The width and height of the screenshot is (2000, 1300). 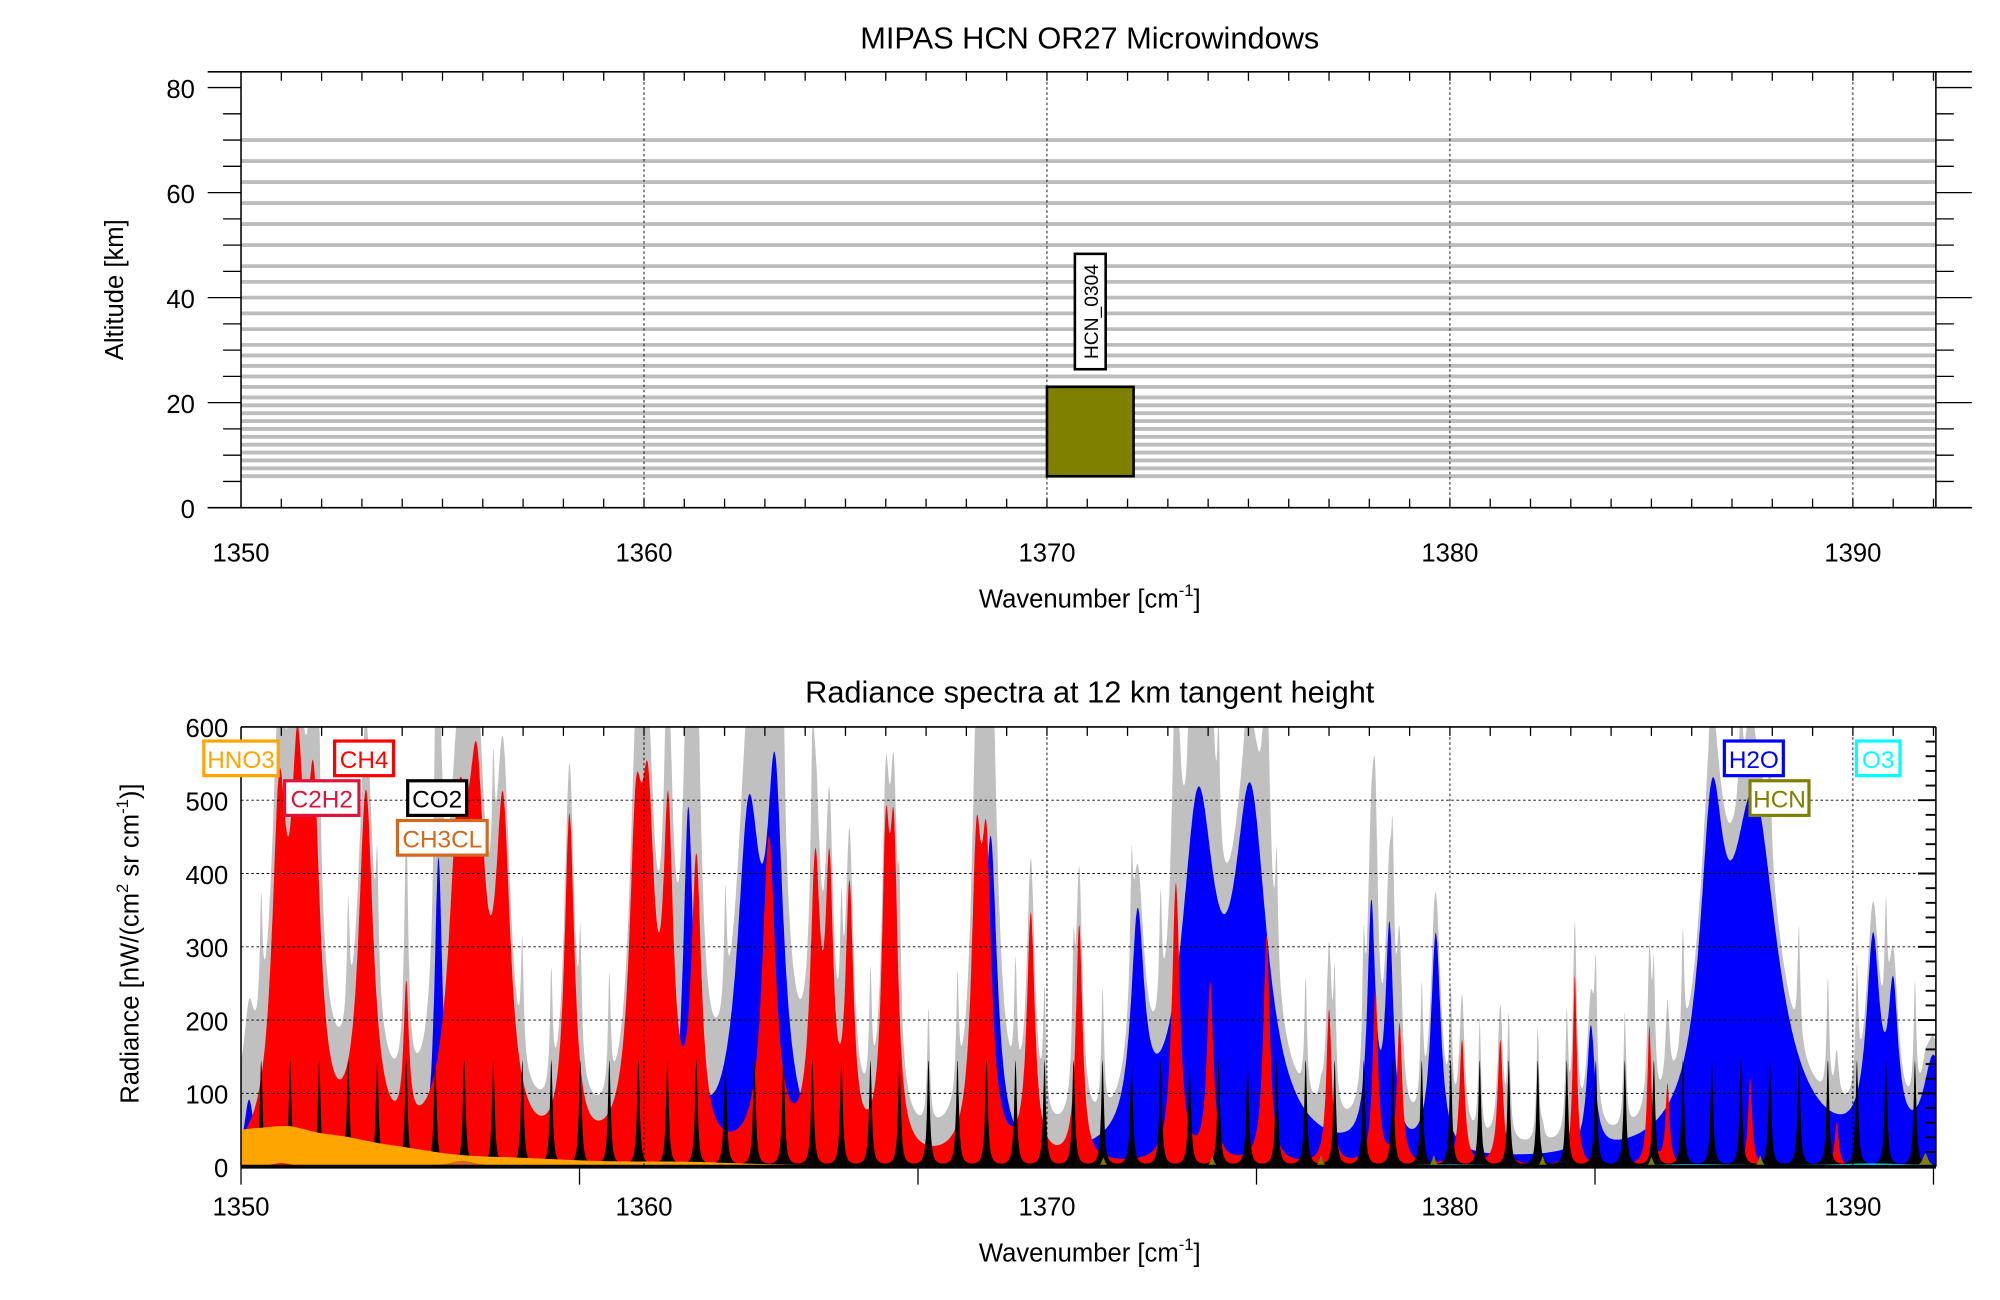 I want to click on y-tick-label: 20, so click(x=180, y=405).